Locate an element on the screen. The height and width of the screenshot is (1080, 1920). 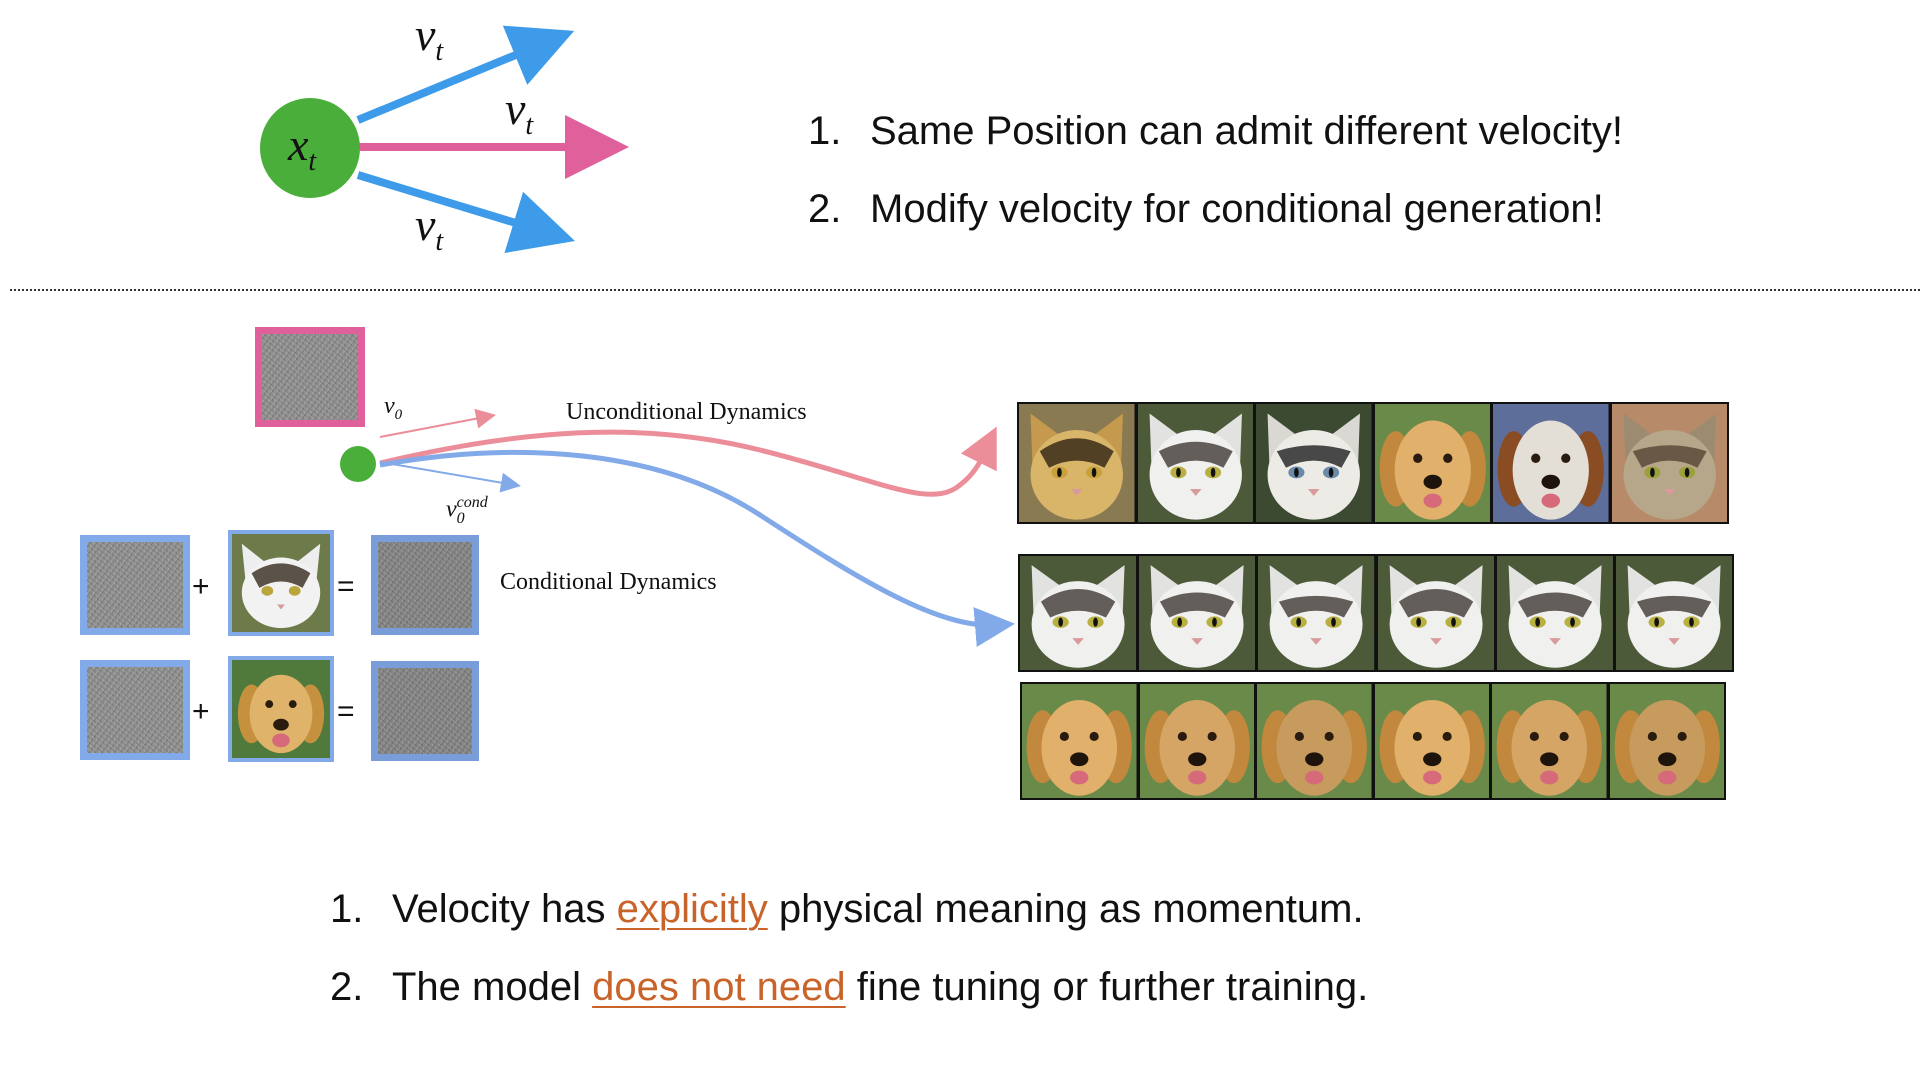
conditional-label: Conditional Dynamics is located at coordinates (608, 582).